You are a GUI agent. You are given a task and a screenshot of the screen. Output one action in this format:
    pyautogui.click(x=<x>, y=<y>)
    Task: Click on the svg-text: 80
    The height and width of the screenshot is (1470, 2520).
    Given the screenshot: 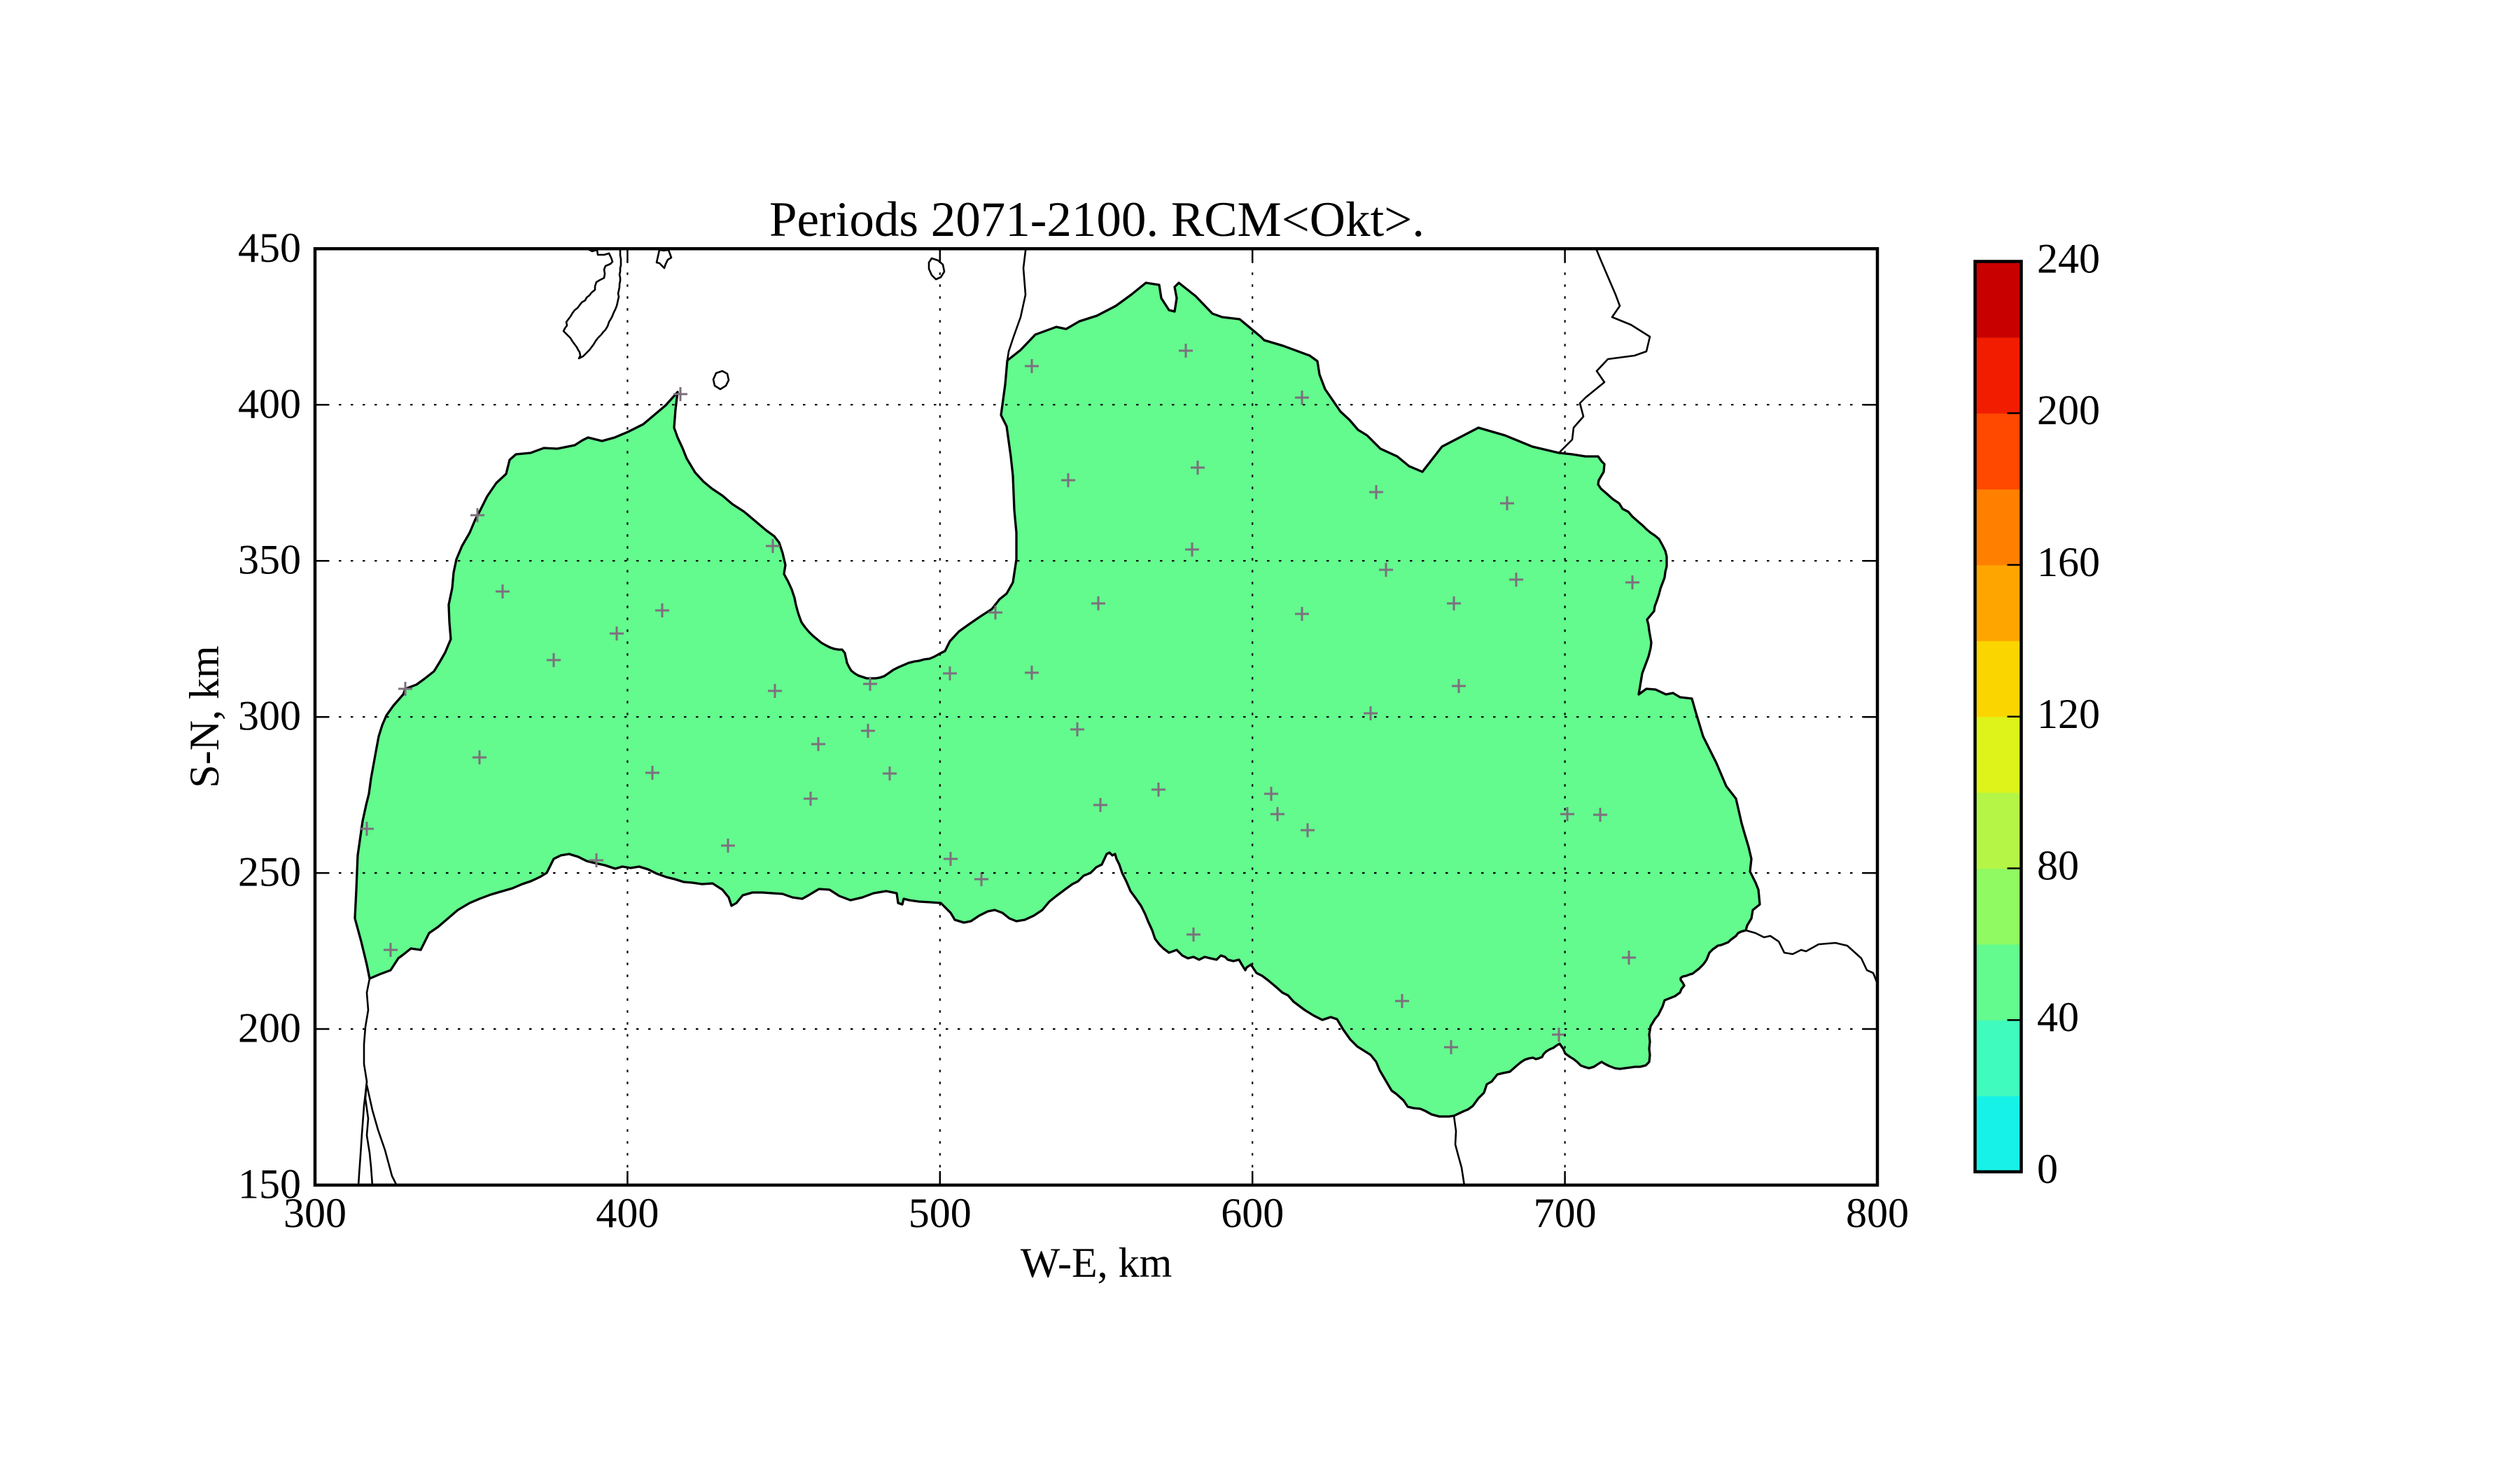 What is the action you would take?
    pyautogui.click(x=2058, y=866)
    